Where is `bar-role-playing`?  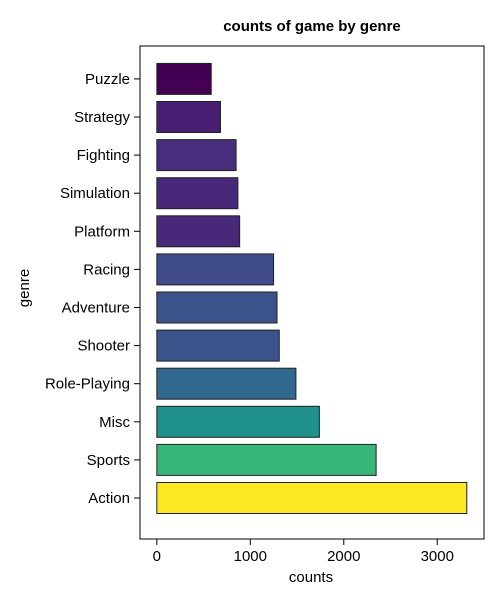
bar-role-playing is located at coordinates (226, 383).